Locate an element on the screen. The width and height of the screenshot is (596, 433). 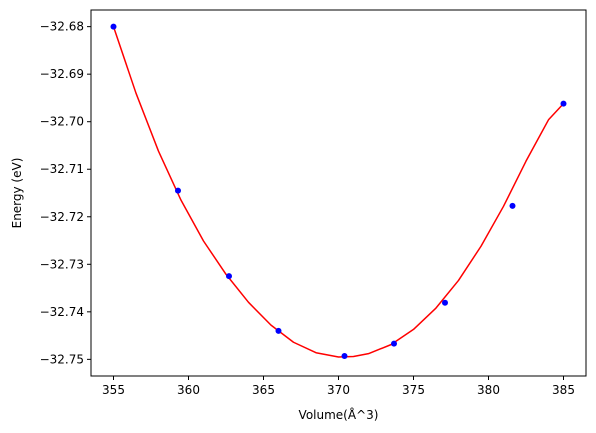
x-tick-label: 380 is located at coordinates (488, 390).